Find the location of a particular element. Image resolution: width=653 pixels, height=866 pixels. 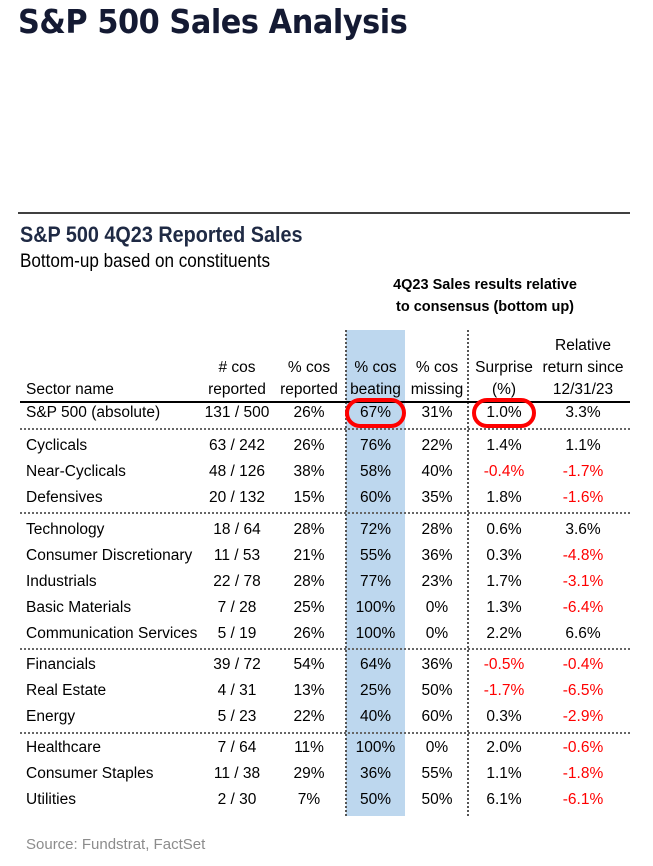

header-pct-reported: % cos reported is located at coordinates (309, 379).